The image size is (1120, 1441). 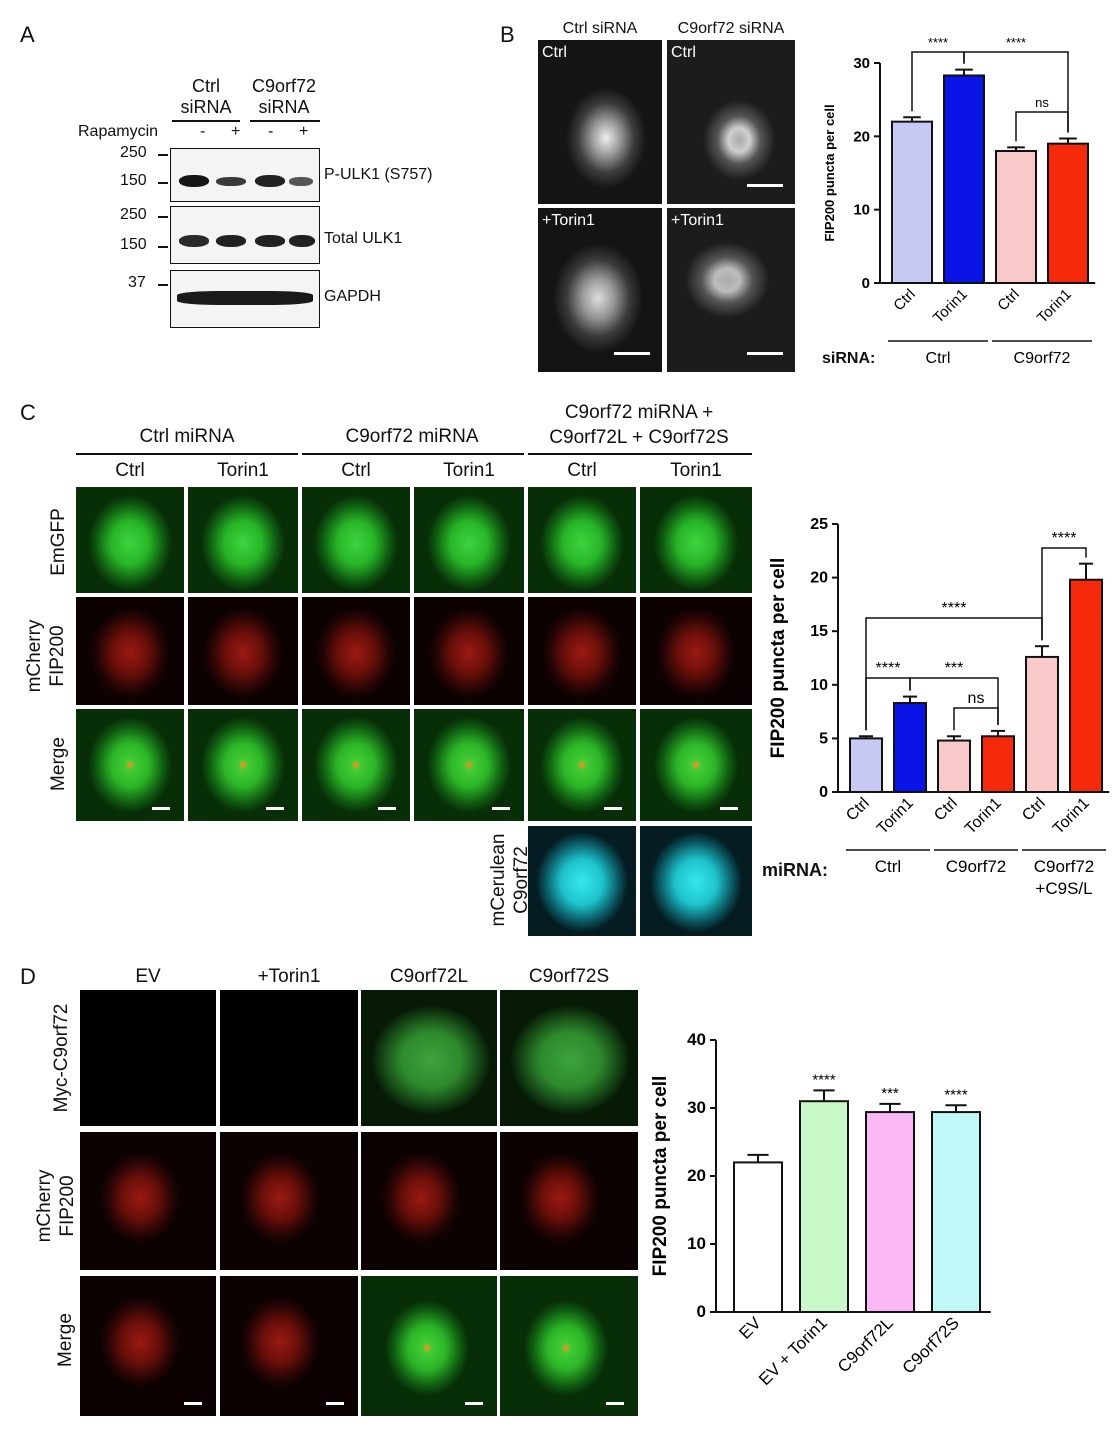 What do you see at coordinates (696, 1039) in the screenshot?
I see `y-tick-label: 40` at bounding box center [696, 1039].